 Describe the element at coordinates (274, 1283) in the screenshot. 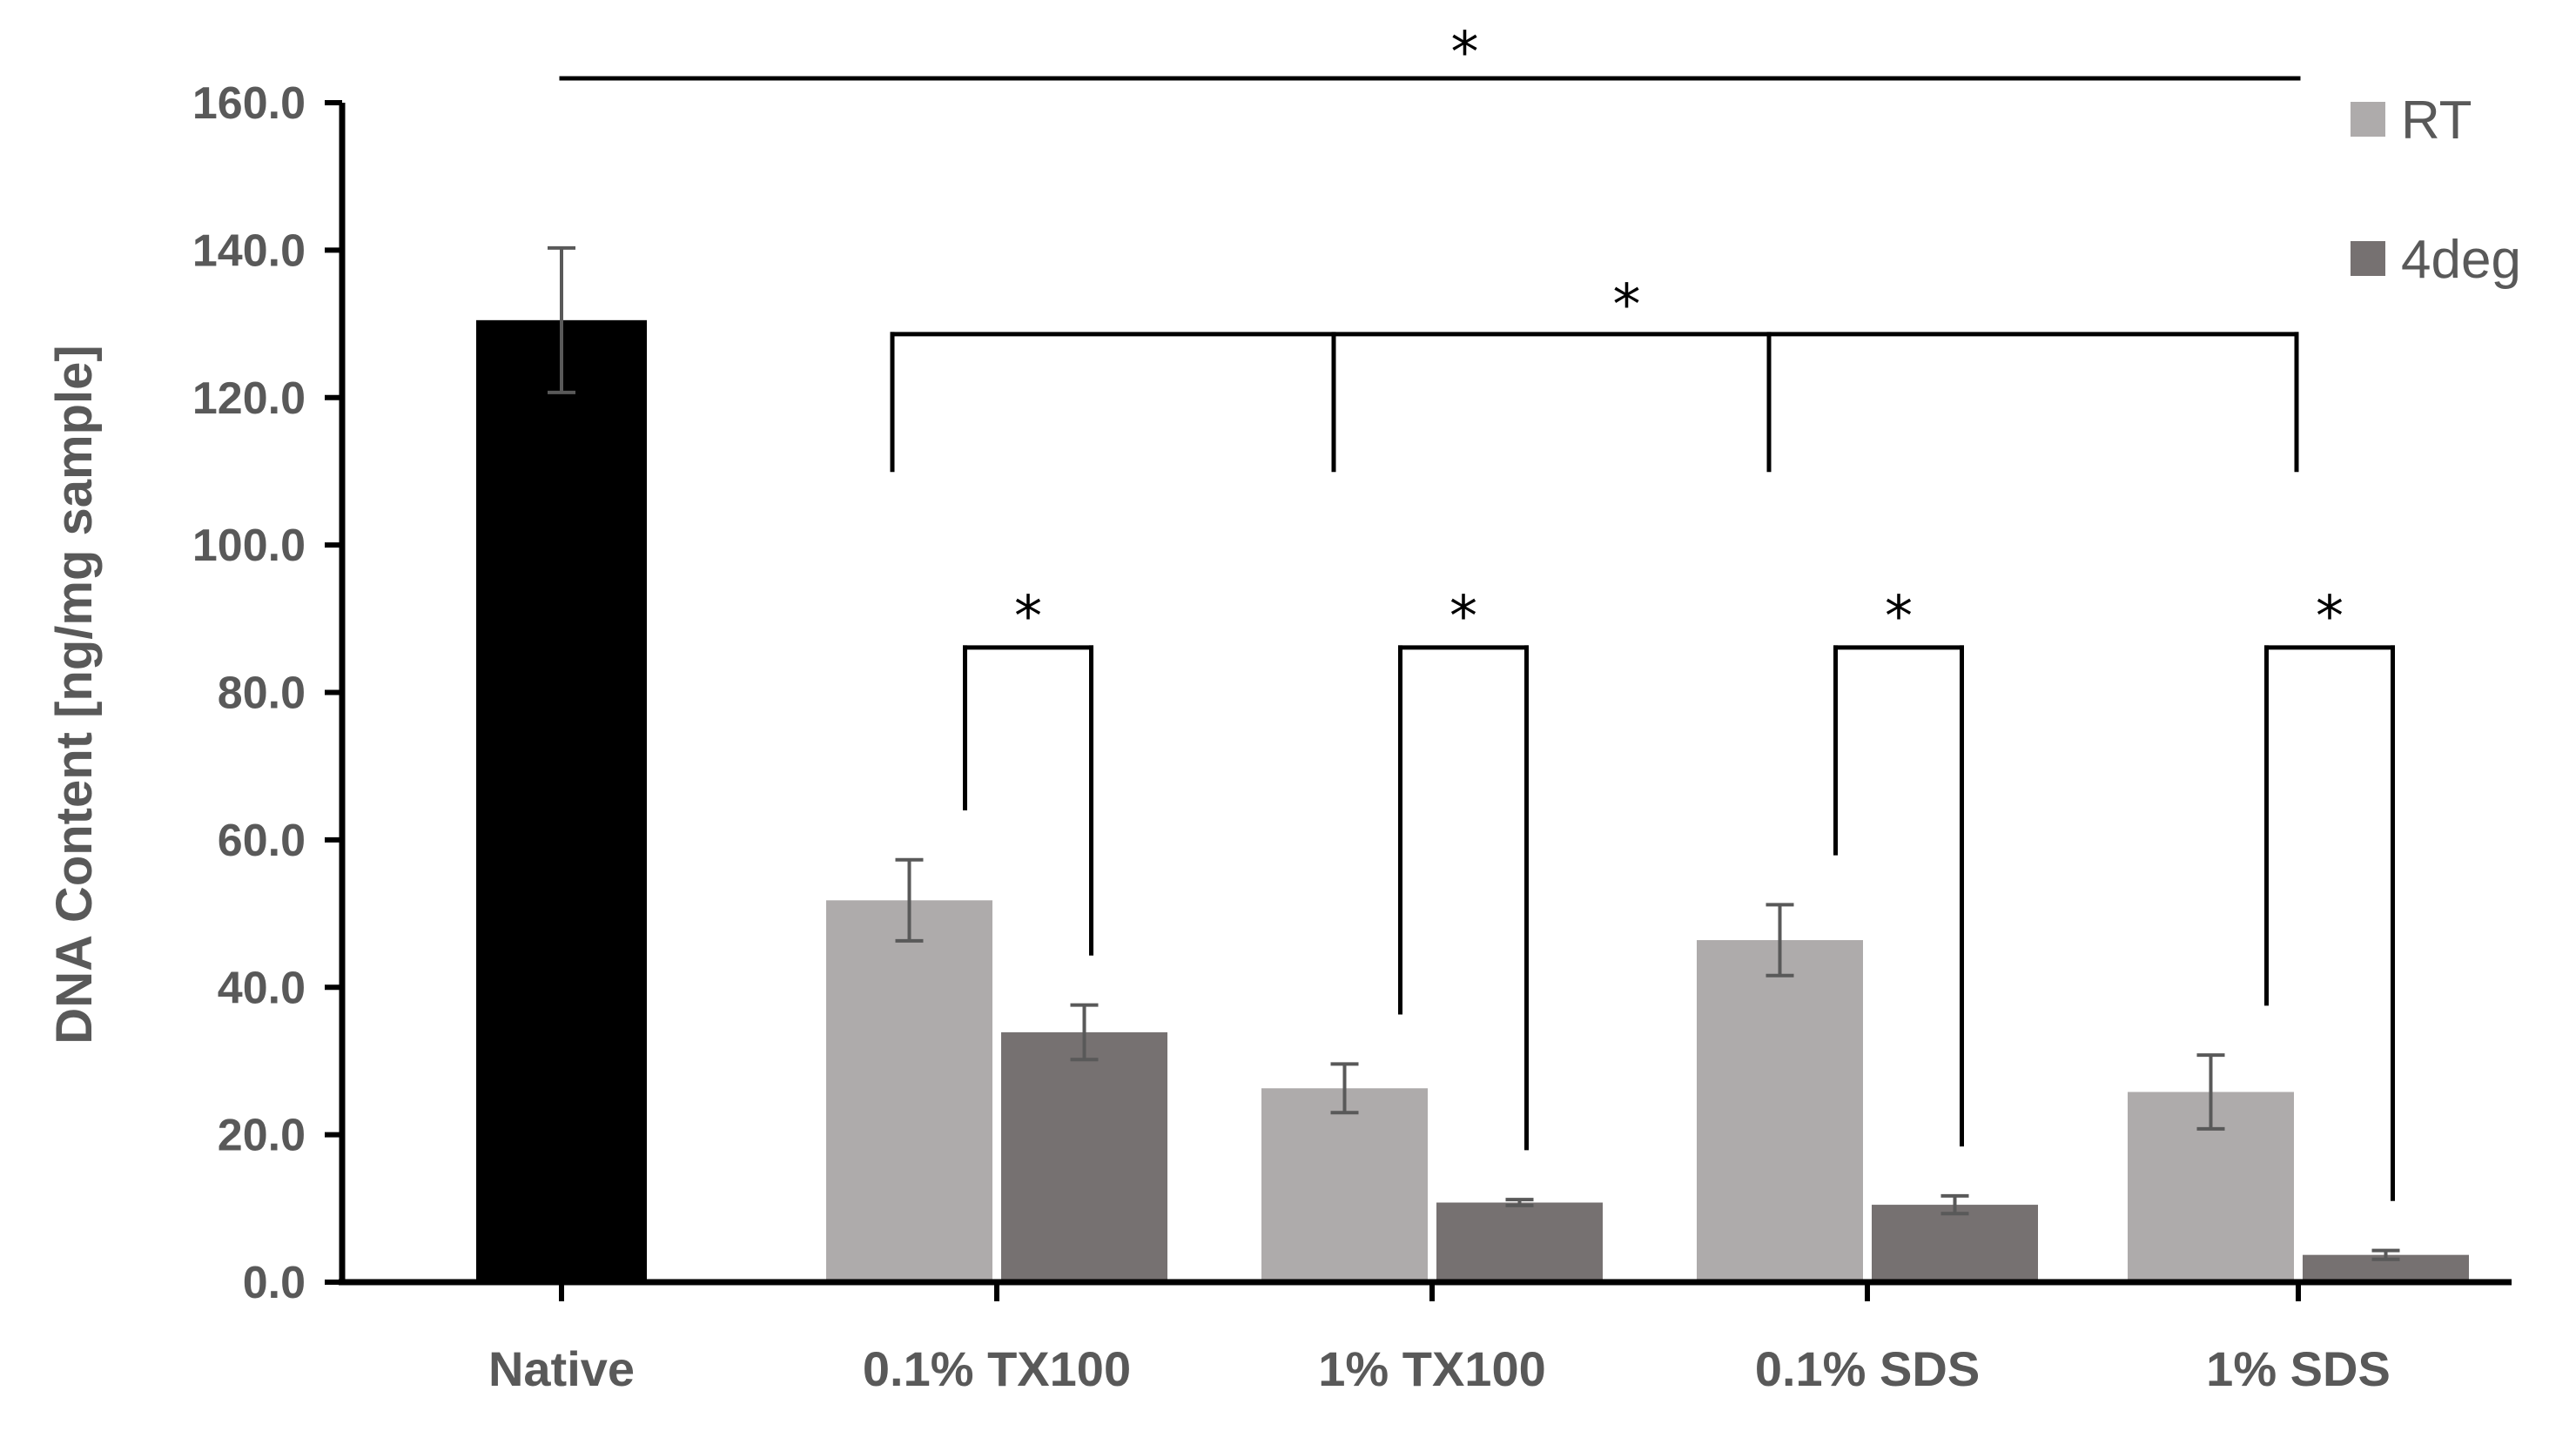

I see `y-tick-label: 0.0` at that location.